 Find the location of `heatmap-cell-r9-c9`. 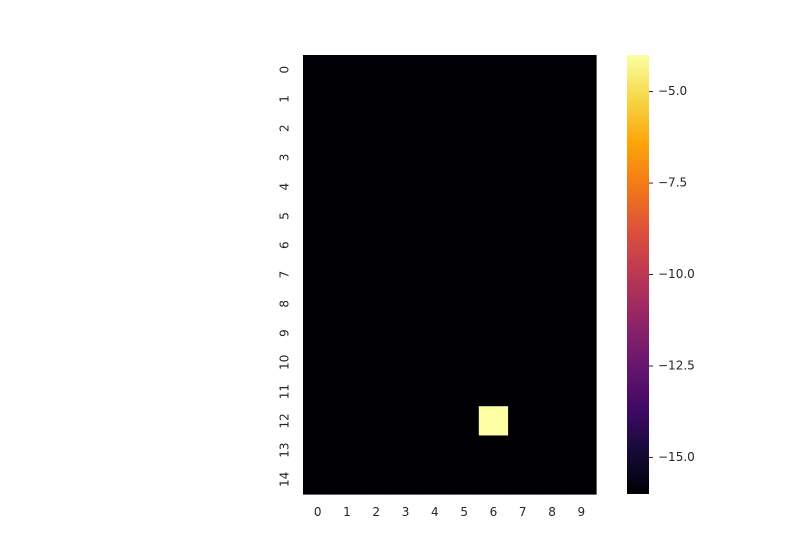

heatmap-cell-r9-c9 is located at coordinates (581, 333).